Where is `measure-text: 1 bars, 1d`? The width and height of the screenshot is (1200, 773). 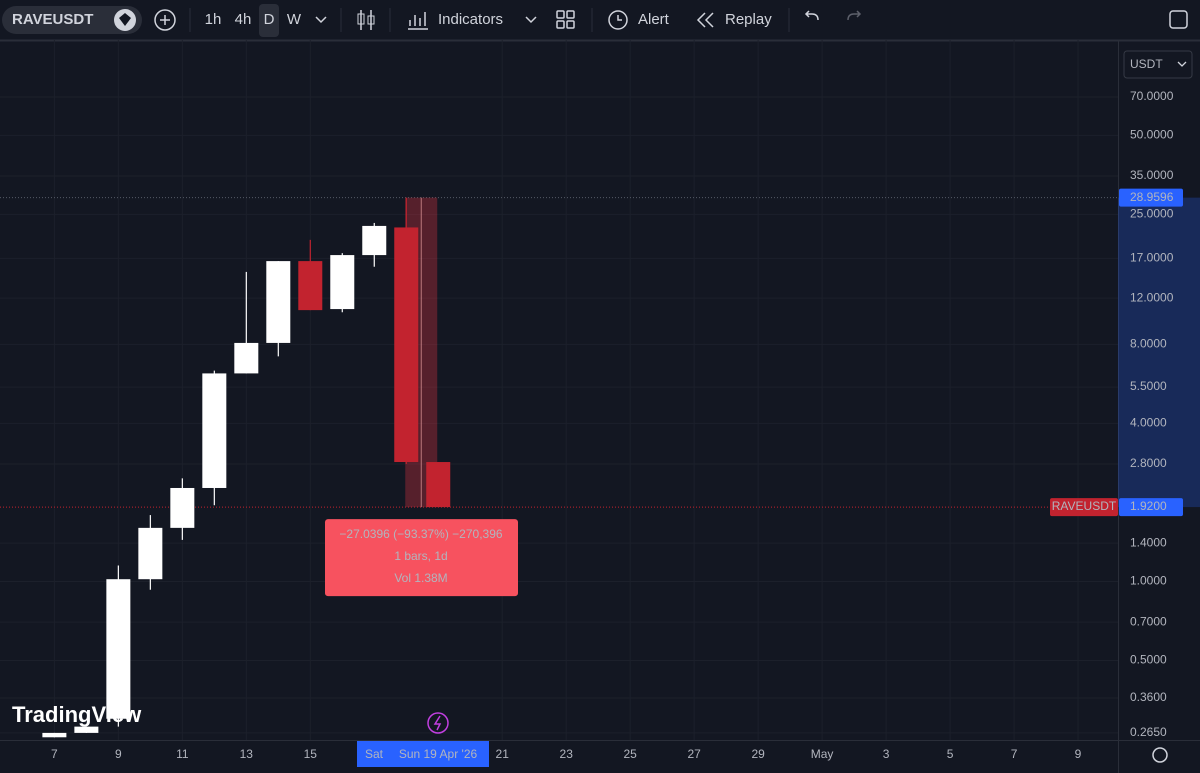
measure-text: 1 bars, 1d is located at coordinates (420, 556).